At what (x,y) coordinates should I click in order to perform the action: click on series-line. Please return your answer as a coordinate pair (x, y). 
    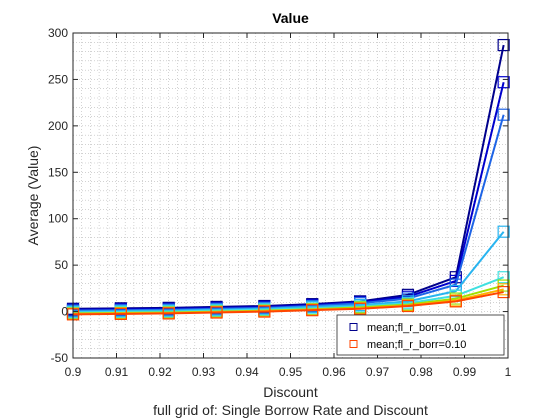
    Looking at the image, I should click on (288, 303).